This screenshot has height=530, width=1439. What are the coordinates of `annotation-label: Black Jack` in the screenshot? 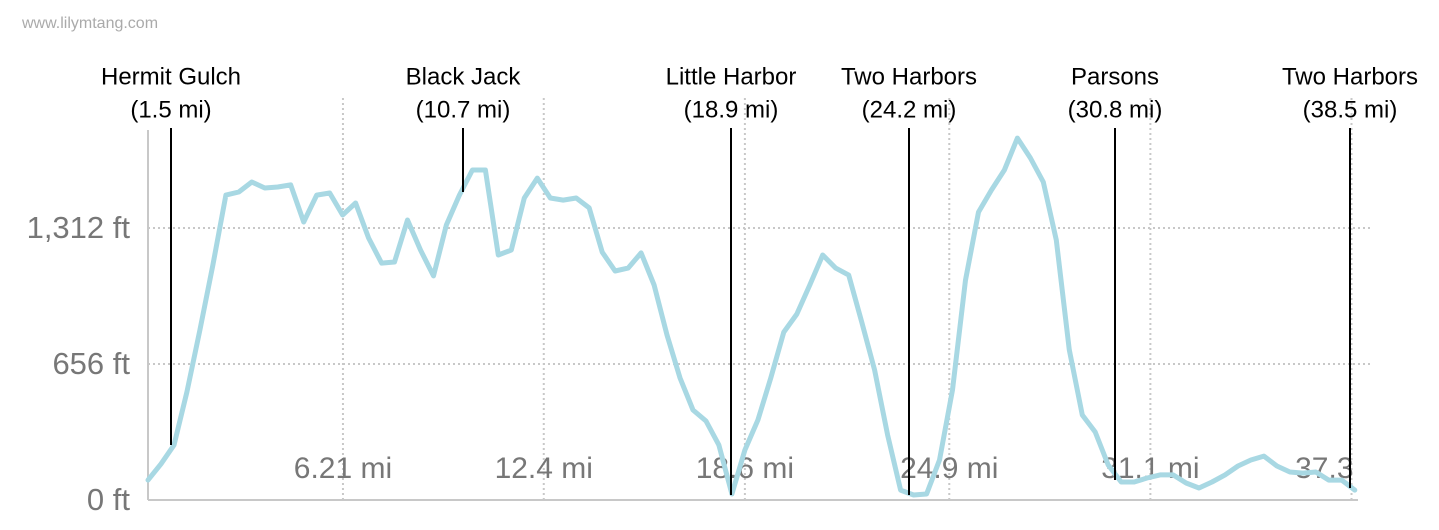 It's located at (464, 76).